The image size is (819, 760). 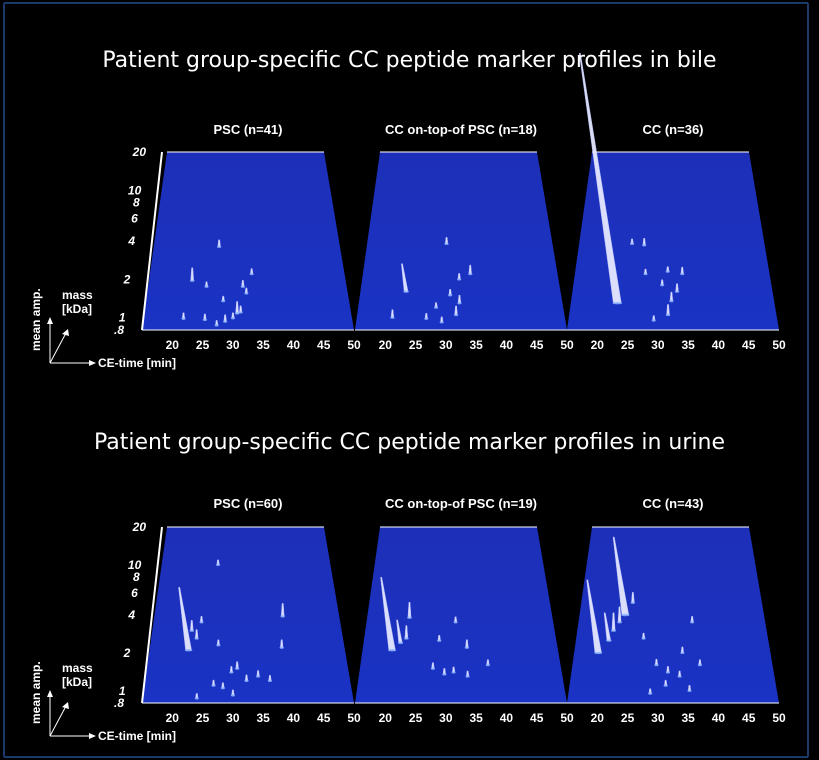 What do you see at coordinates (119, 330) in the screenshot?
I see `y-tick-label: .8` at bounding box center [119, 330].